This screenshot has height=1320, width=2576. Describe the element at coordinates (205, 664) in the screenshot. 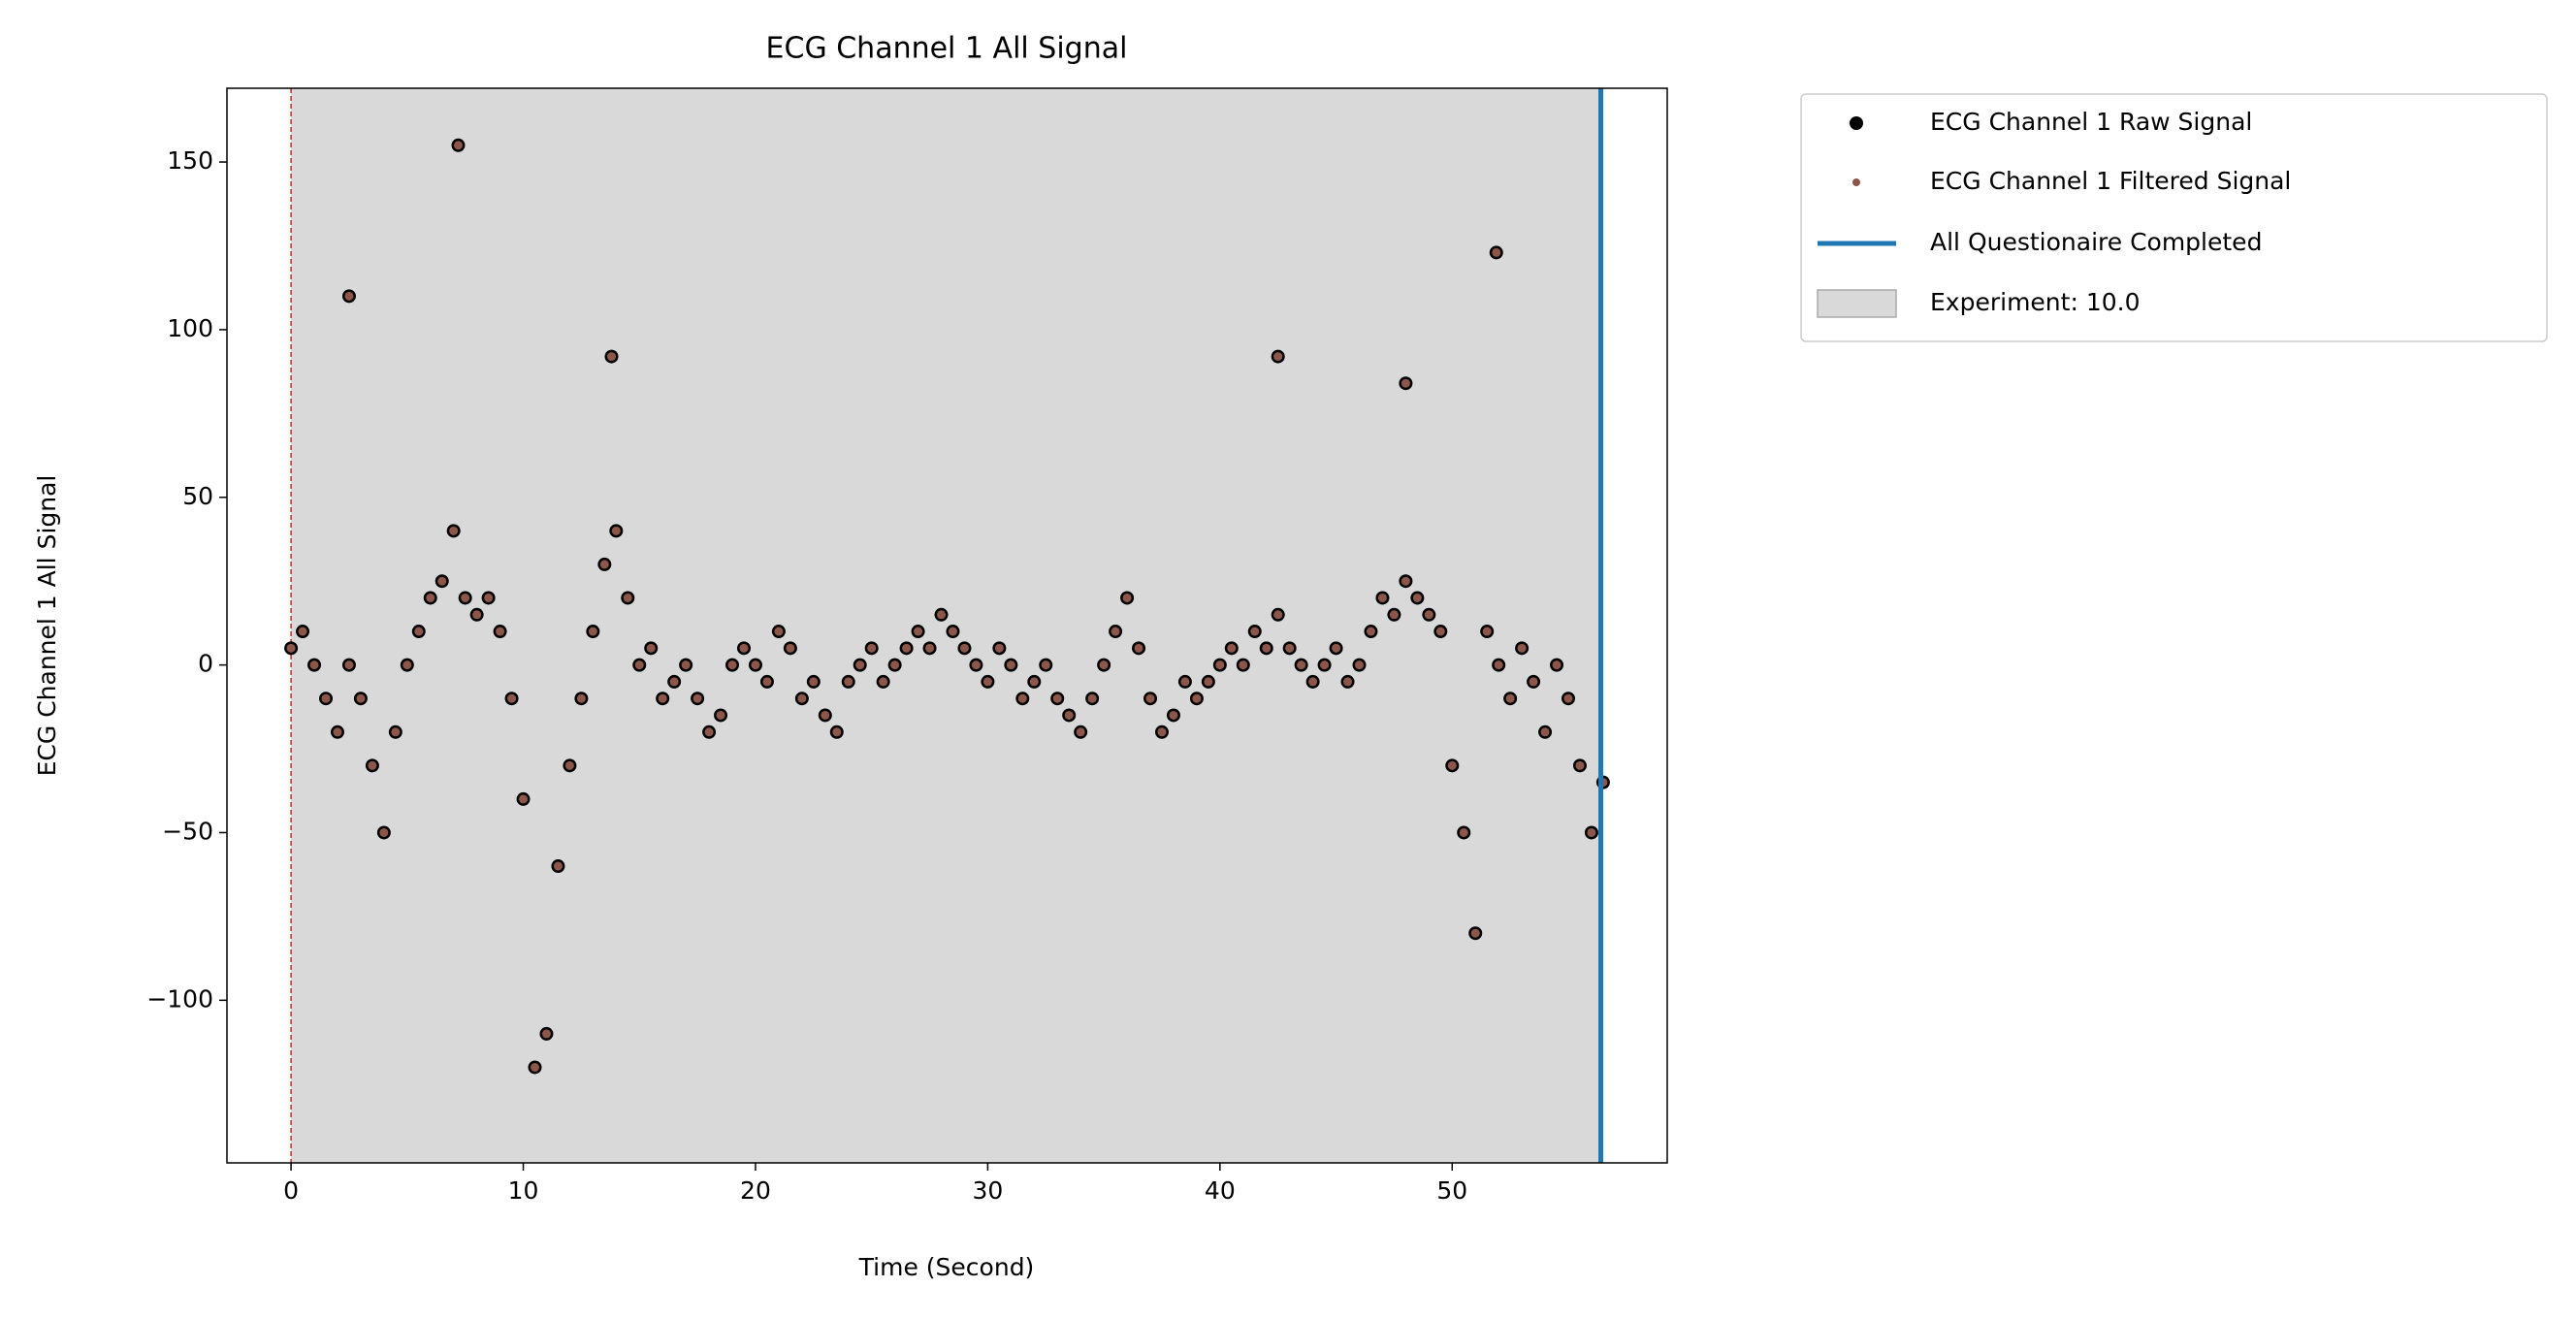

I see `y-tick-label: 0` at that location.